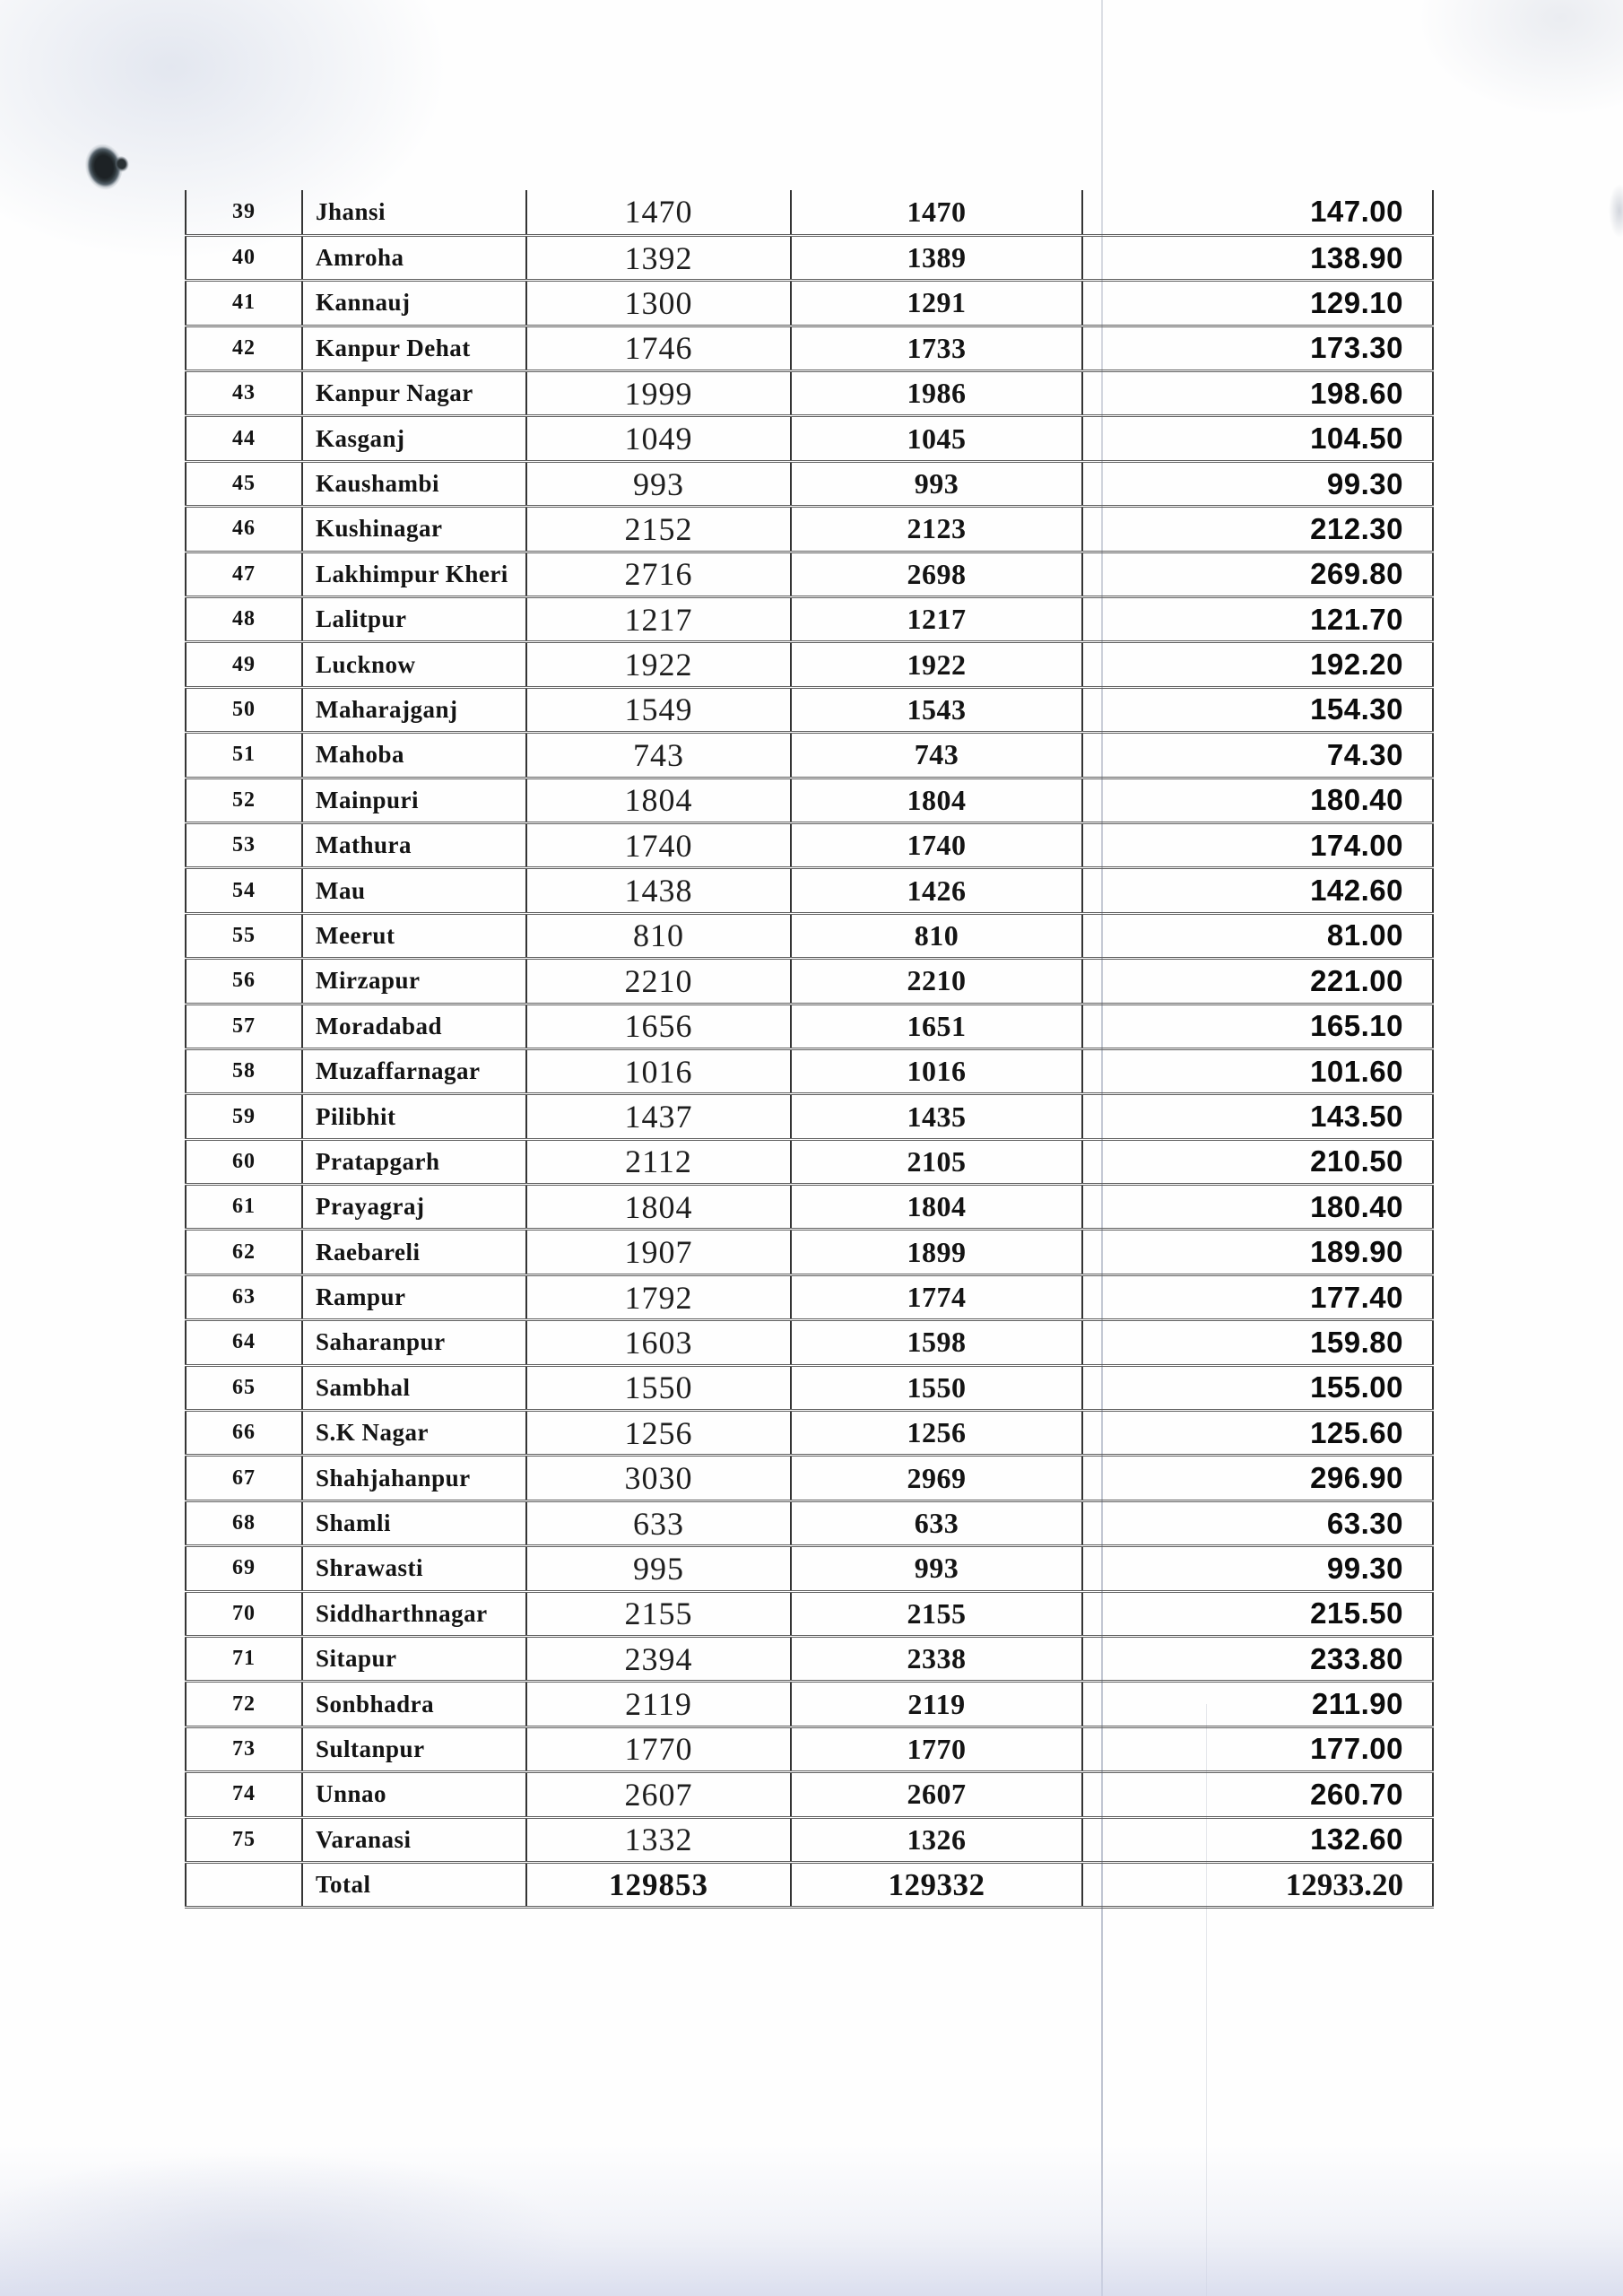 The image size is (1623, 2296). I want to click on serial-cell: 44, so click(243, 439).